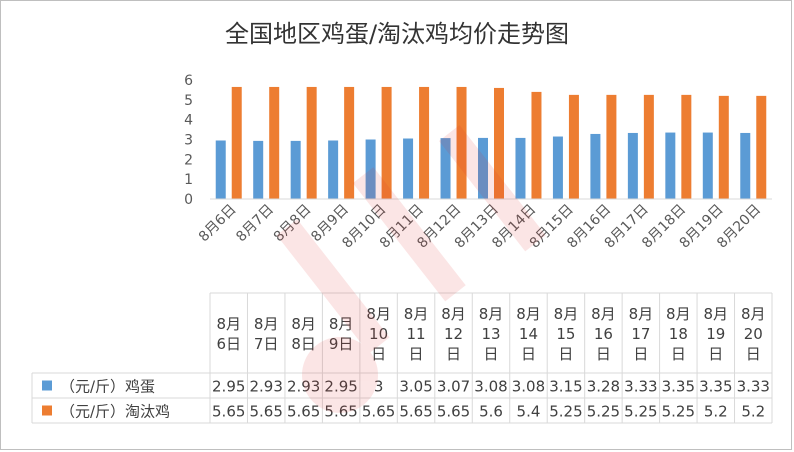 This screenshot has height=452, width=794. Describe the element at coordinates (379, 387) in the screenshot. I see `table-value-egg: 3` at that location.